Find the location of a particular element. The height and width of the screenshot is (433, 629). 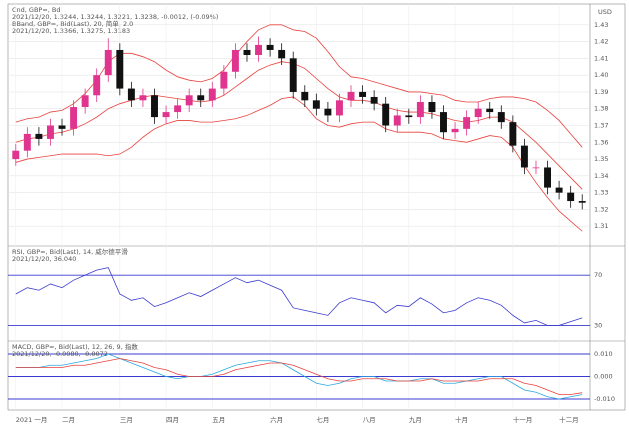

y-tick-label: 1.32 is located at coordinates (601, 209).